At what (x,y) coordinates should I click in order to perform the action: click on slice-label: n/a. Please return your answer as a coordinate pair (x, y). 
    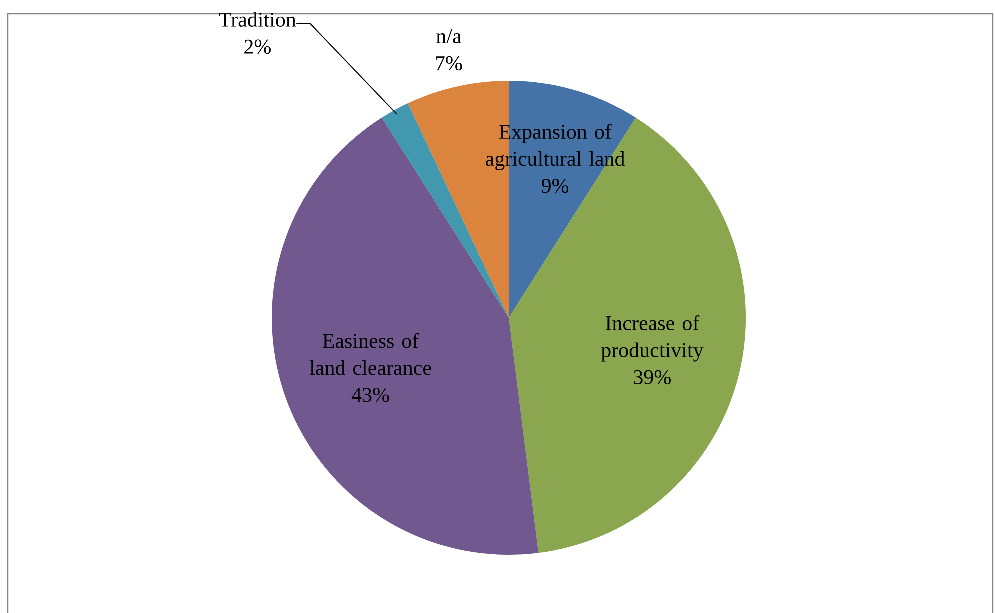
    Looking at the image, I should click on (449, 36).